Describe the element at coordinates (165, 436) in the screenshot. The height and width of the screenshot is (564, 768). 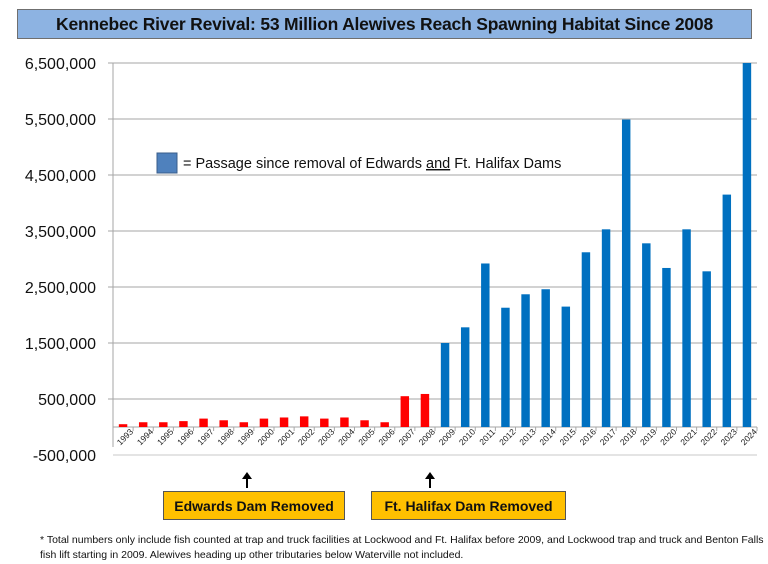
I see `x-tick-label: 1995` at that location.